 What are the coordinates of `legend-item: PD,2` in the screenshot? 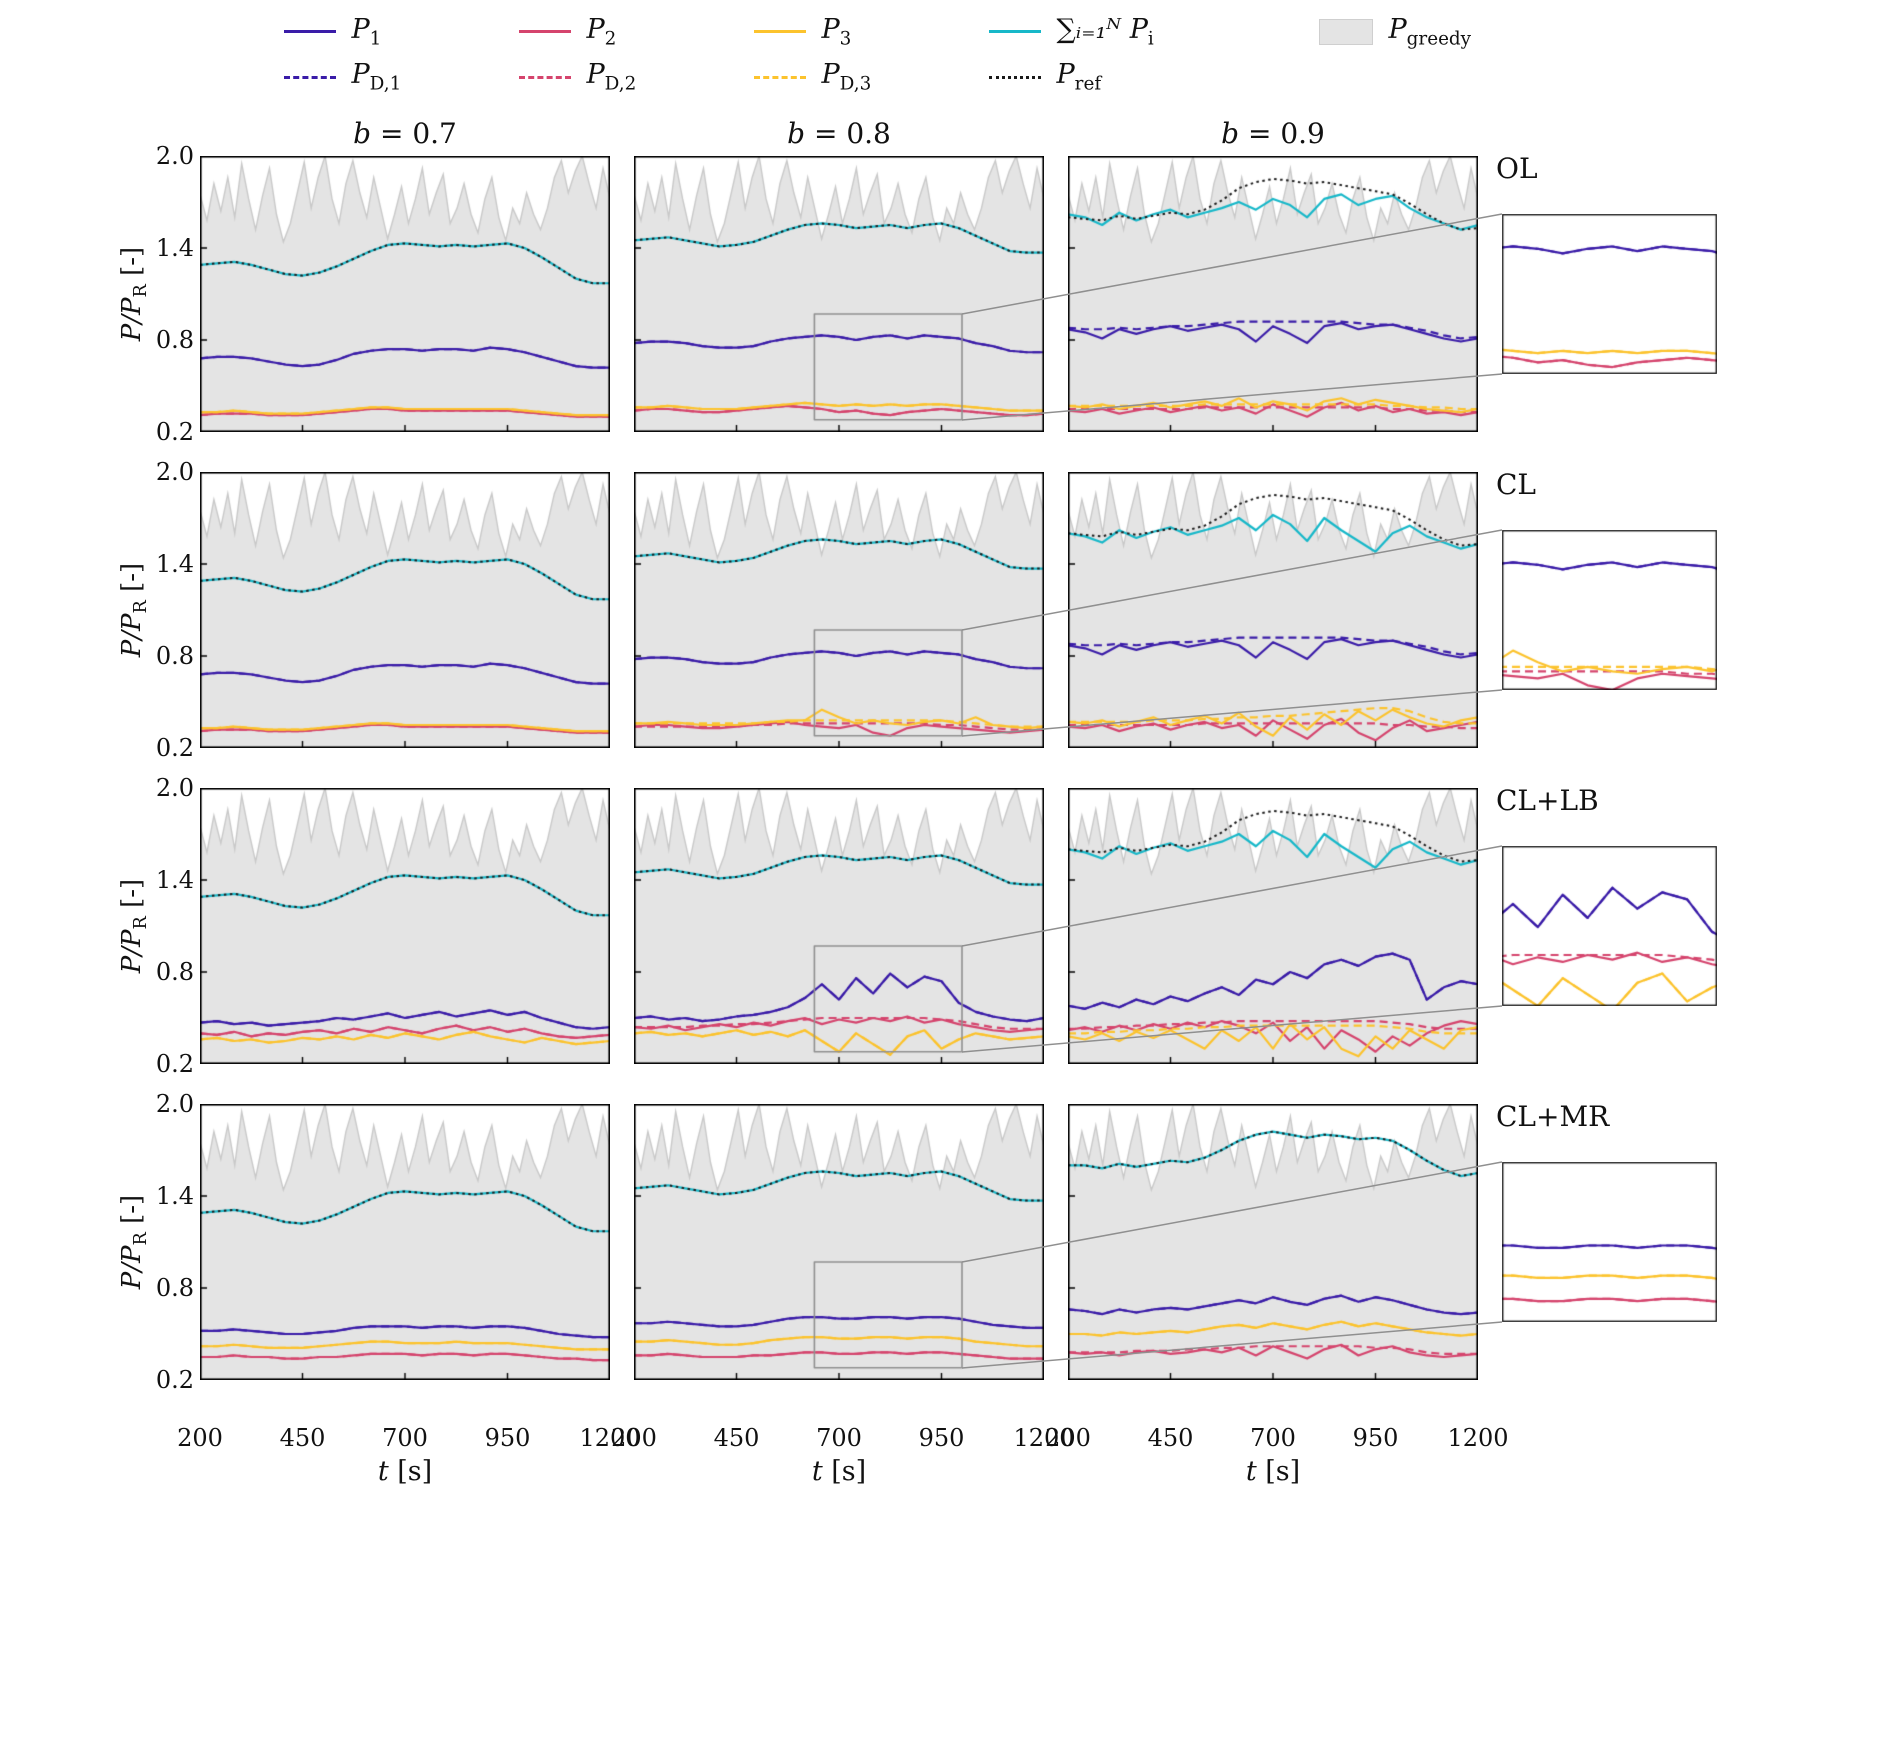 It's located at (636, 77).